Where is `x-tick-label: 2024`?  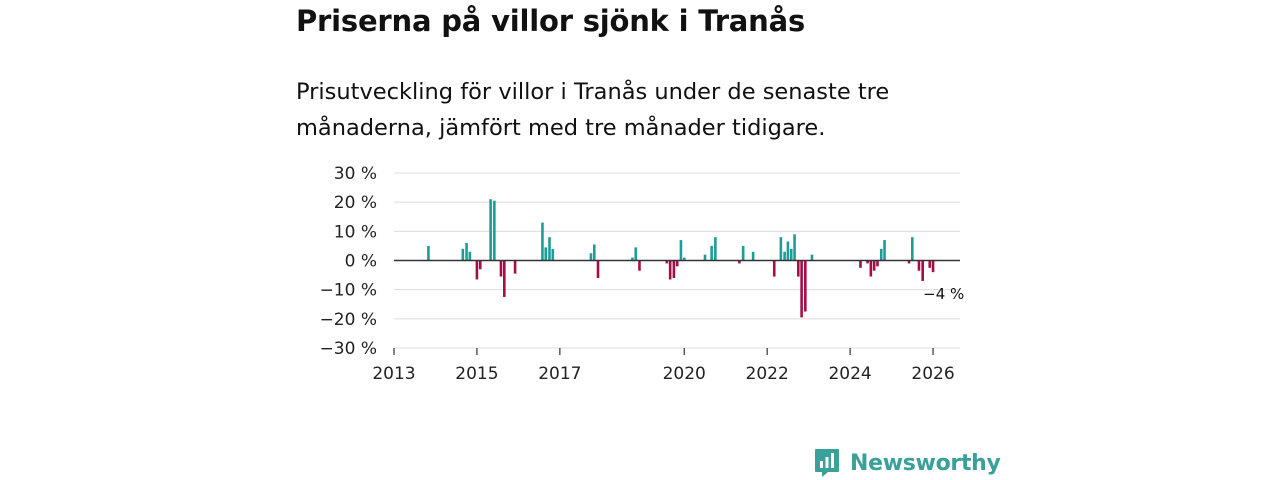 x-tick-label: 2024 is located at coordinates (849, 374).